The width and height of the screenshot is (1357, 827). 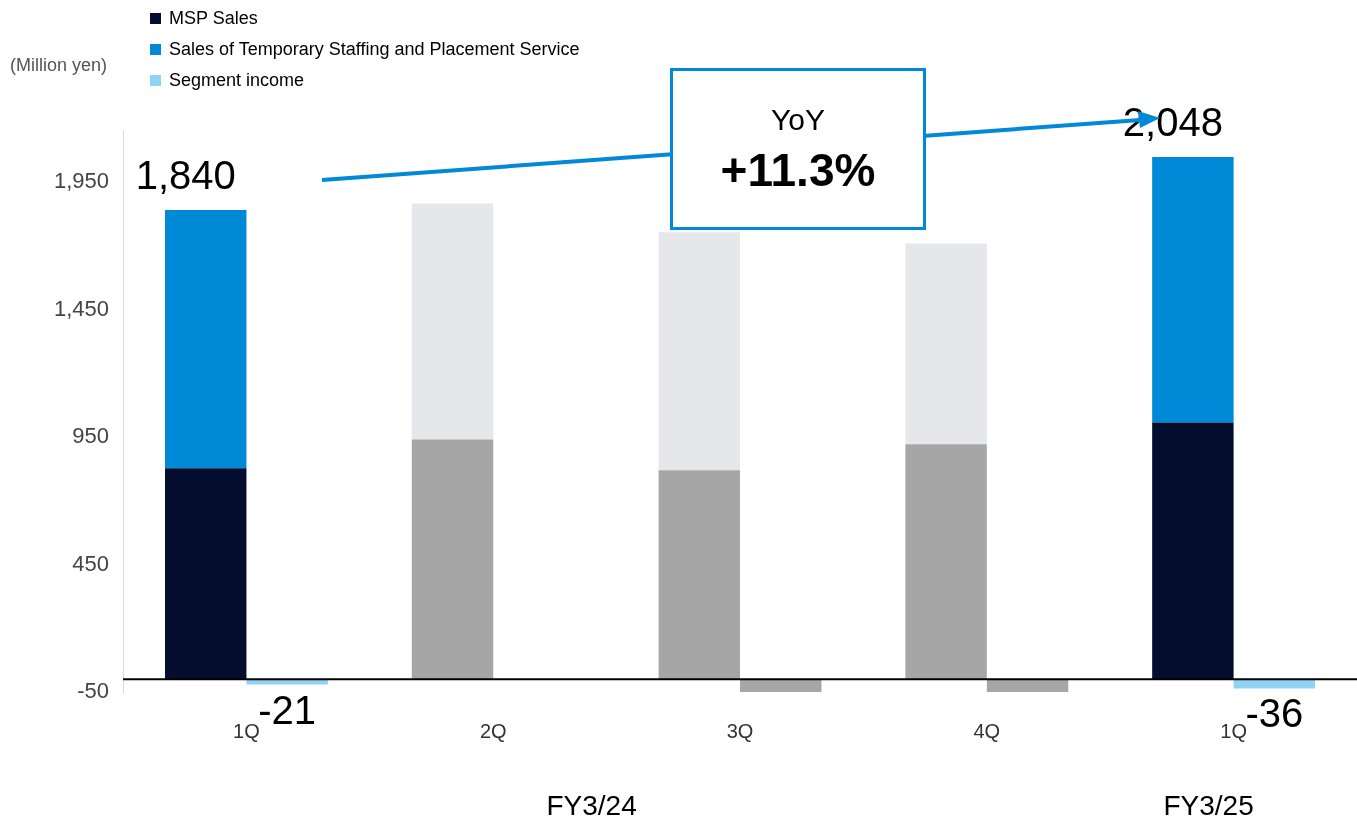 I want to click on legend-label: MSP Sales, so click(x=213, y=18).